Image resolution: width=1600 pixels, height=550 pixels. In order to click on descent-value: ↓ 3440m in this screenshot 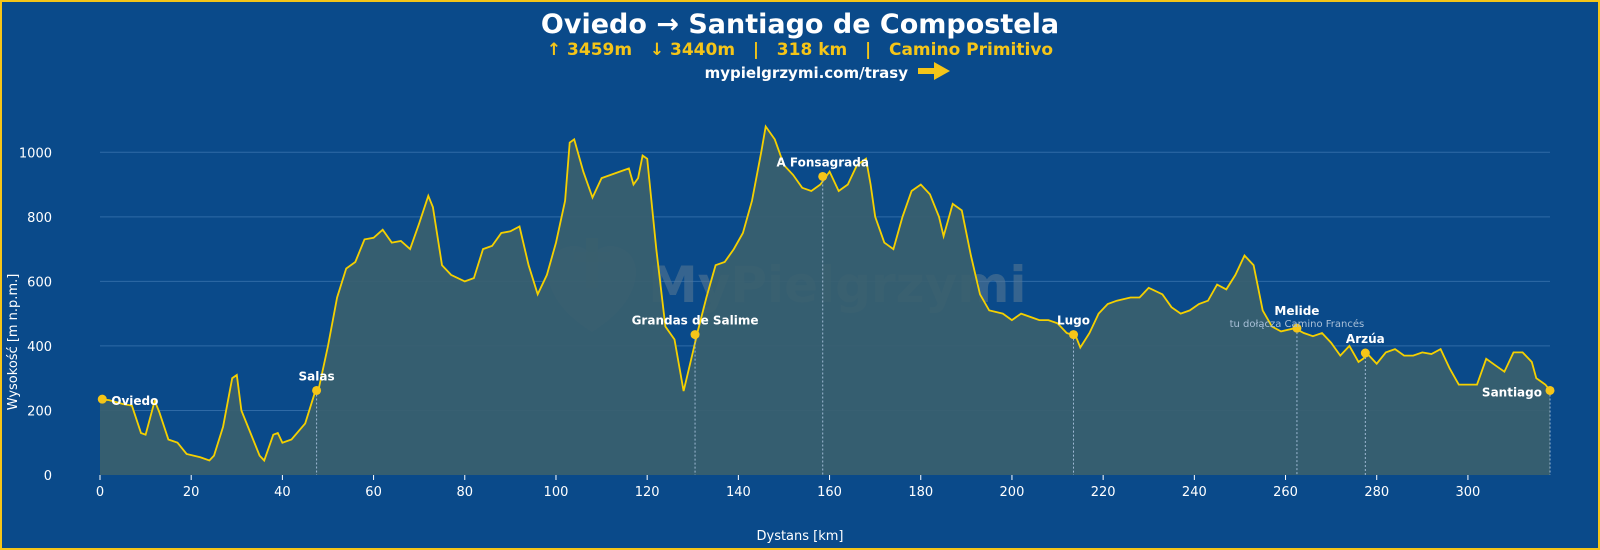, I will do `click(692, 50)`.